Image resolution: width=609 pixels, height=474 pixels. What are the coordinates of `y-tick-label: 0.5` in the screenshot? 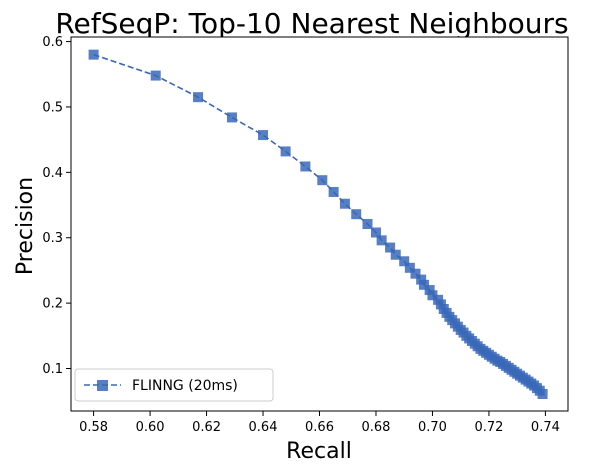 It's located at (52, 107).